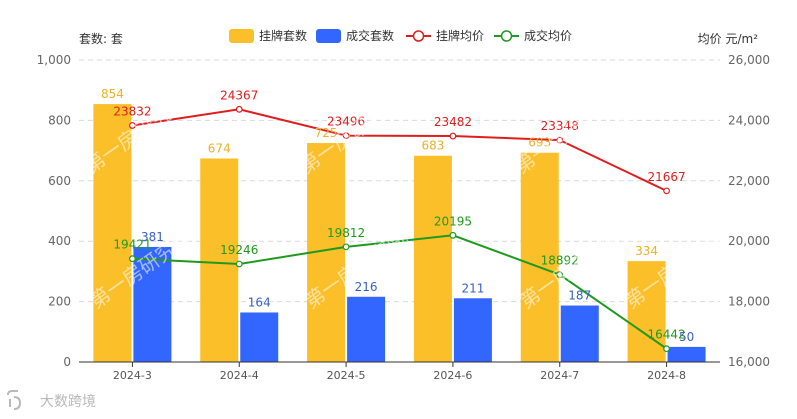  What do you see at coordinates (59, 241) in the screenshot?
I see `left-tick-label: 400` at bounding box center [59, 241].